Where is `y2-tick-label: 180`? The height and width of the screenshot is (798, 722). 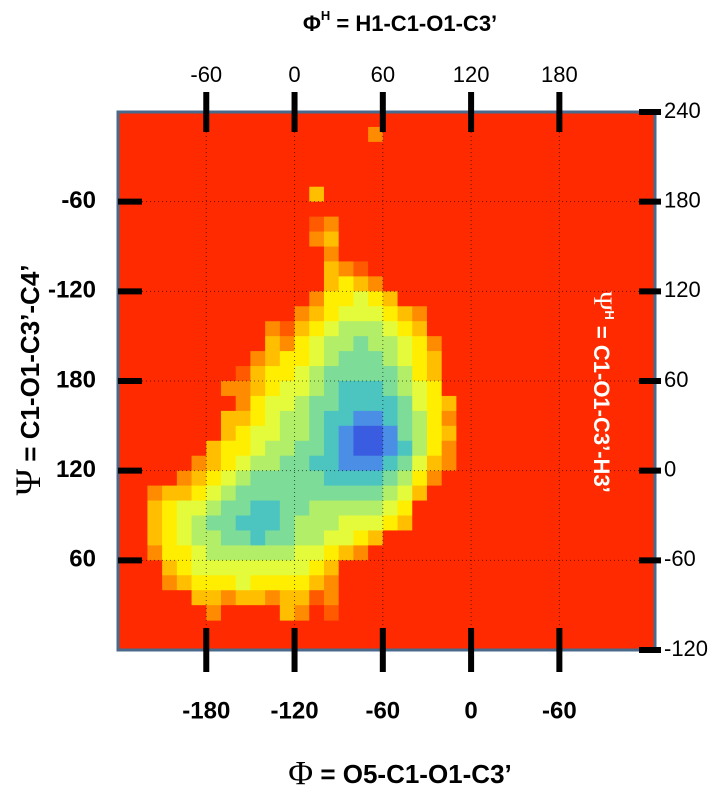
y2-tick-label: 180 is located at coordinates (682, 199).